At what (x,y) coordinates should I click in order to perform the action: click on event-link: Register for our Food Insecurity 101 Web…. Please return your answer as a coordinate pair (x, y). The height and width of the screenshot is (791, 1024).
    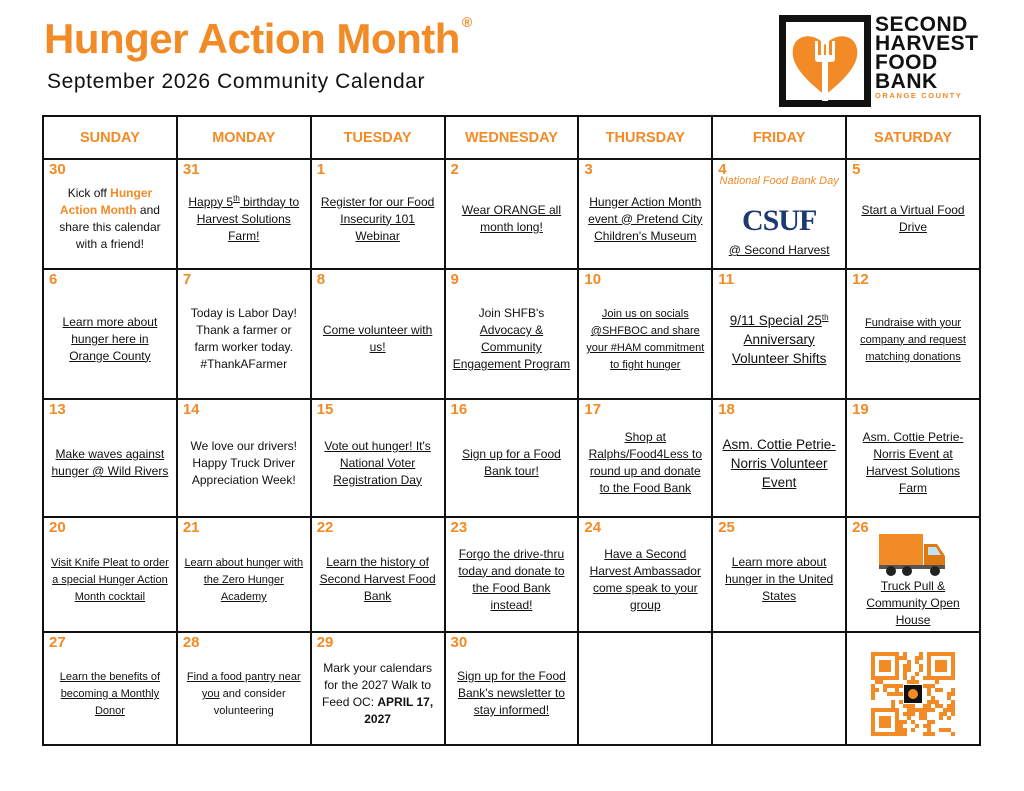
    Looking at the image, I should click on (377, 218).